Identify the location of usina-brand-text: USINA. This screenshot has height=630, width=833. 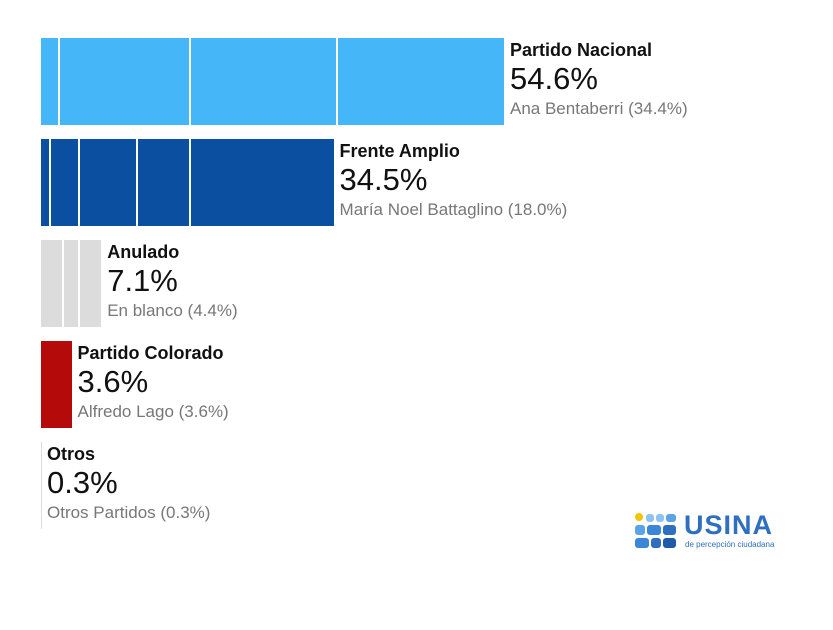
(729, 525).